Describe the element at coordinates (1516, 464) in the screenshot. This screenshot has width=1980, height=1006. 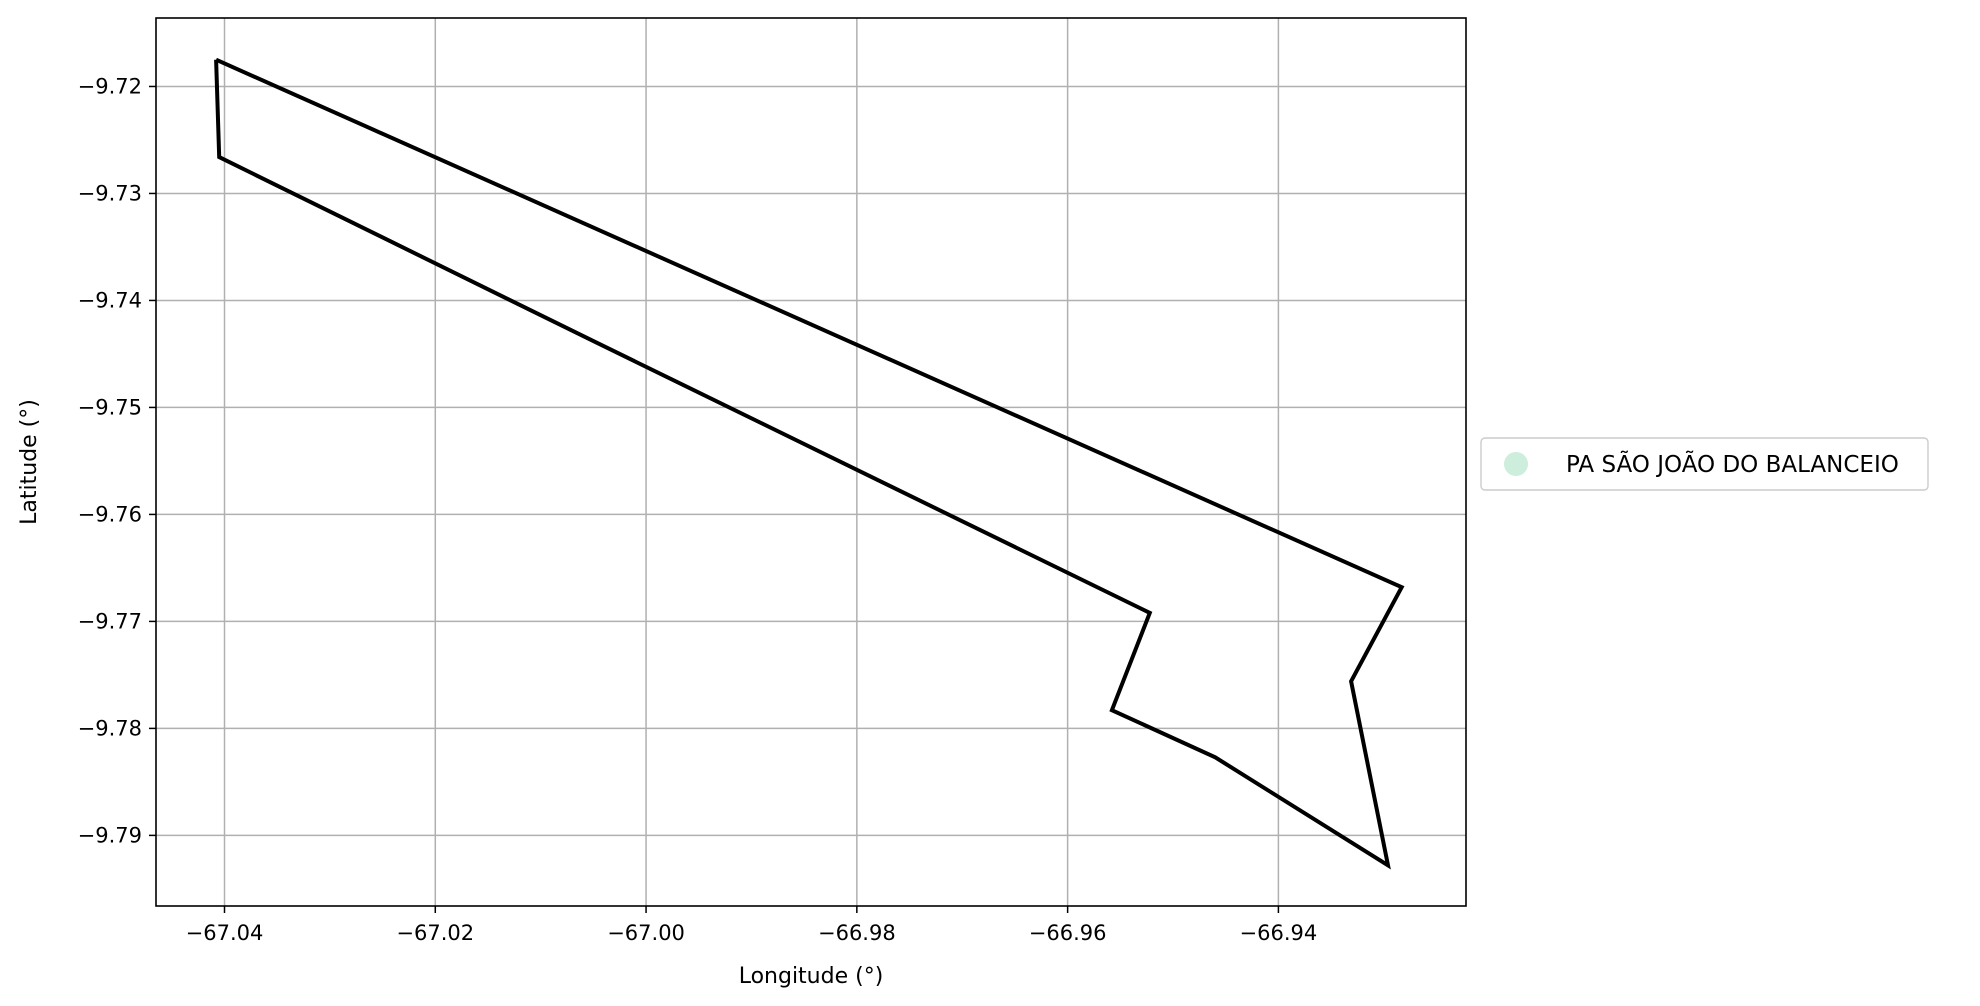
I see `legend-marker-circle` at that location.